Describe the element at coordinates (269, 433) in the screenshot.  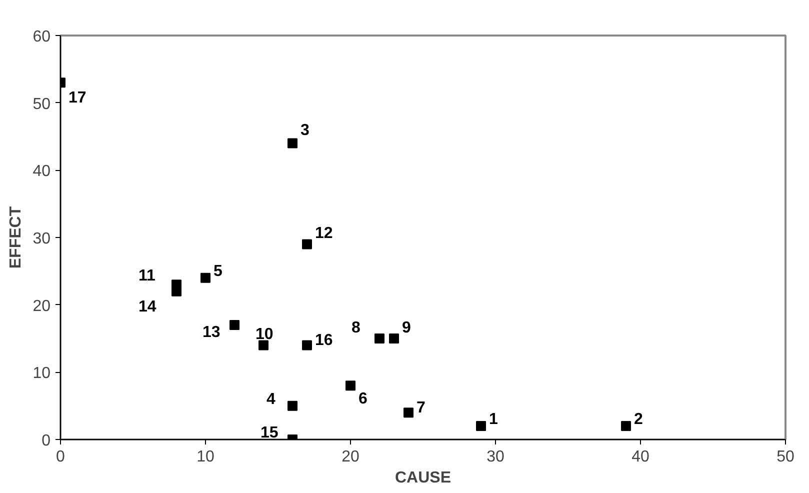
I see `annotation: 15` at that location.